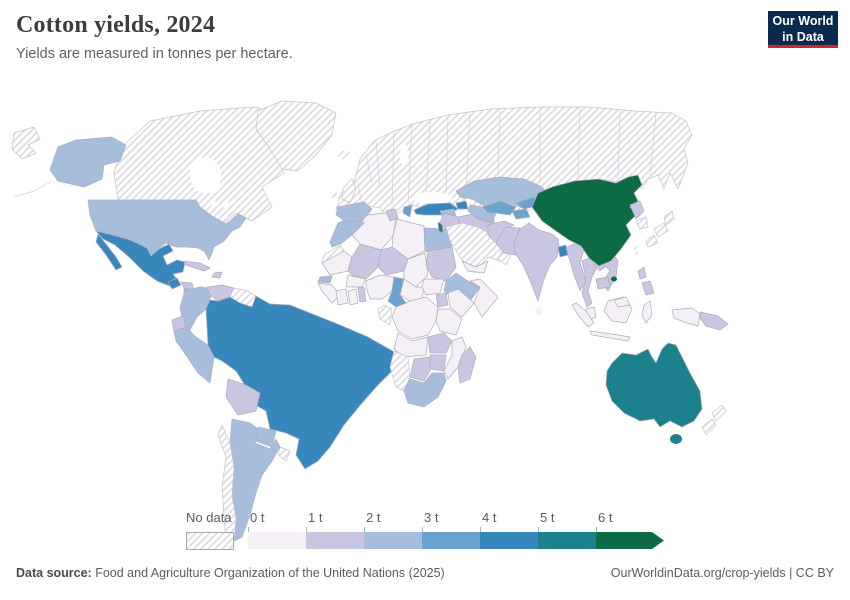 The width and height of the screenshot is (850, 600). I want to click on country-uganda, so click(442, 300).